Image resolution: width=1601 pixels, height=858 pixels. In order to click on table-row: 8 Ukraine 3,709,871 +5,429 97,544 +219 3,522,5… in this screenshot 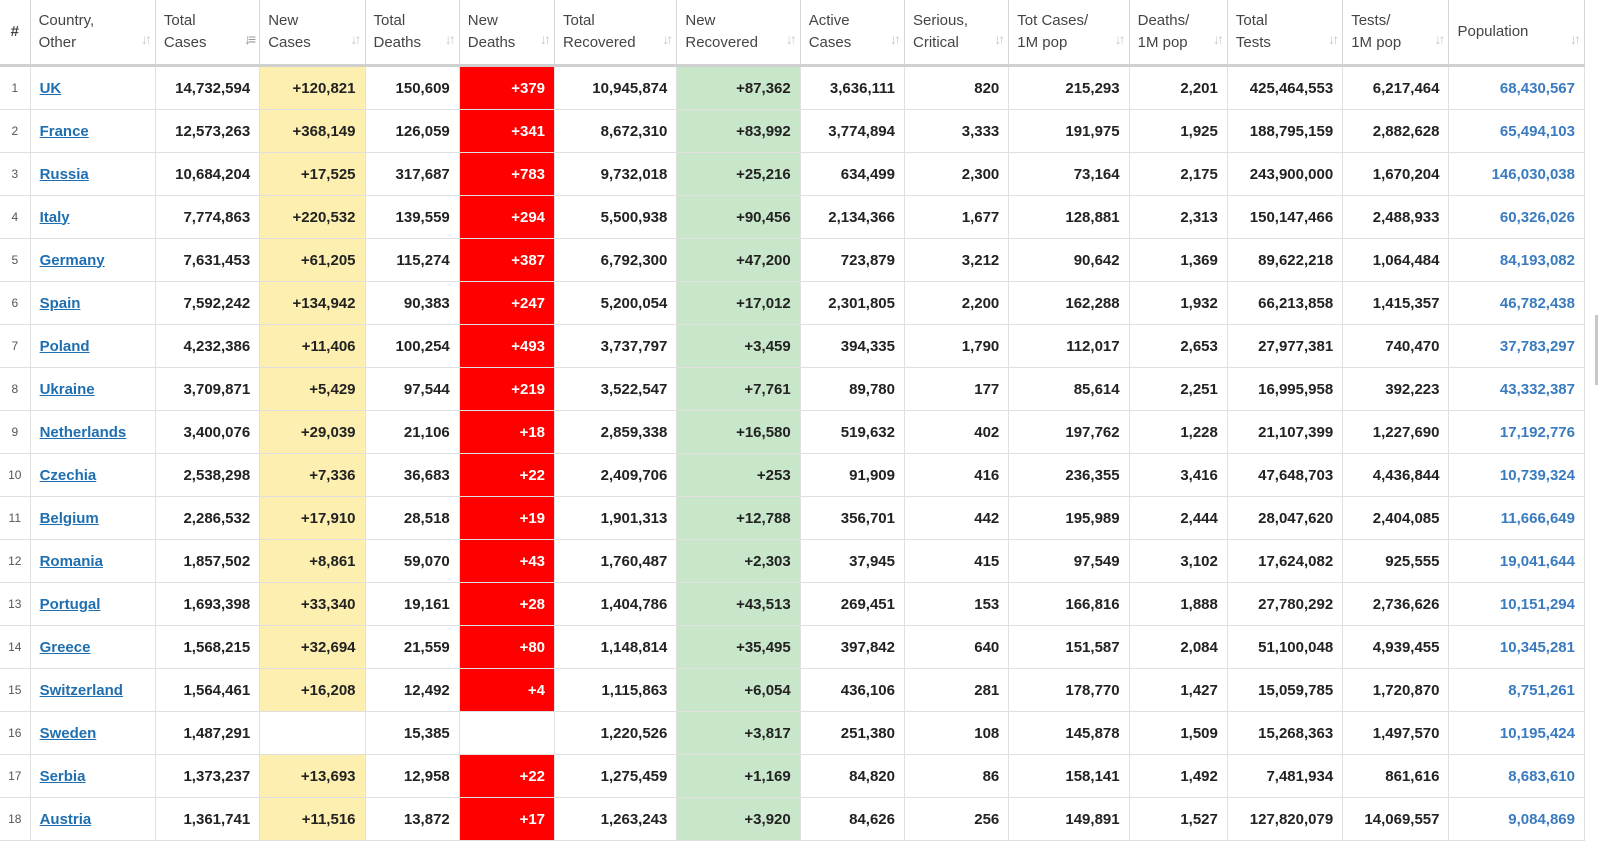, I will do `click(792, 389)`.